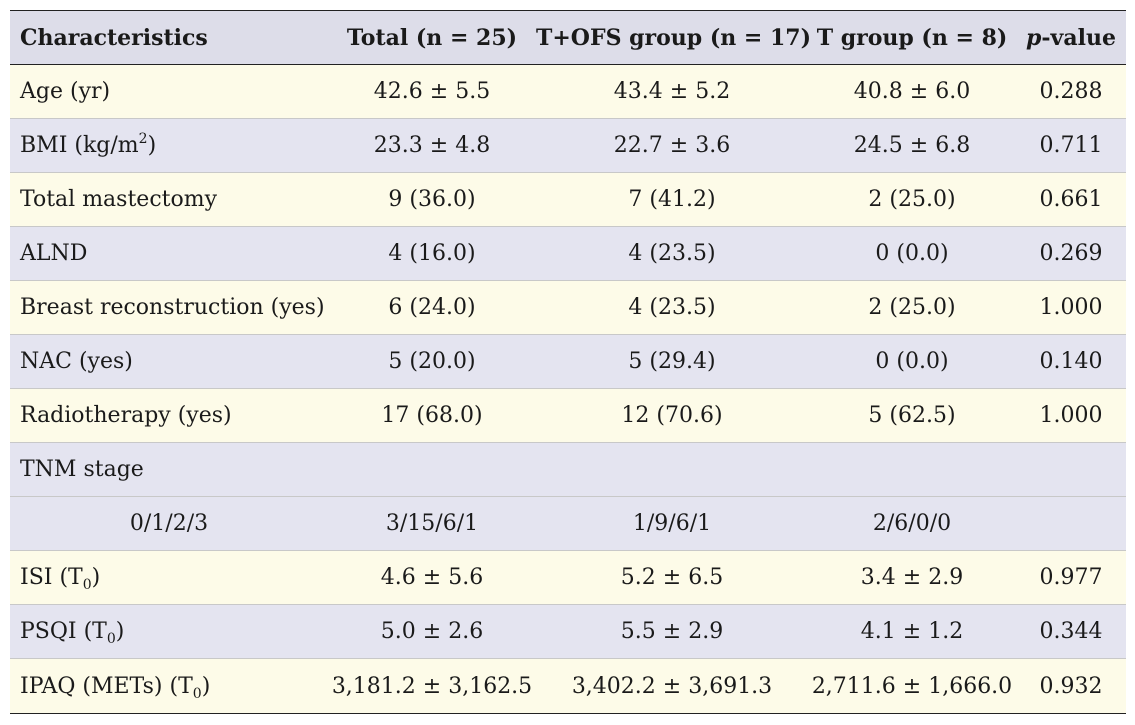 The width and height of the screenshot is (1135, 725). Describe the element at coordinates (432, 577) in the screenshot. I see `total-value: 4.6 ± 5.6` at that location.